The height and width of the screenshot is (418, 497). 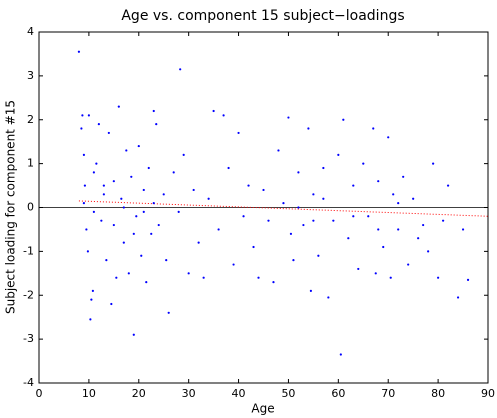 What do you see at coordinates (30, 119) in the screenshot?
I see `y-tick-label: 2` at bounding box center [30, 119].